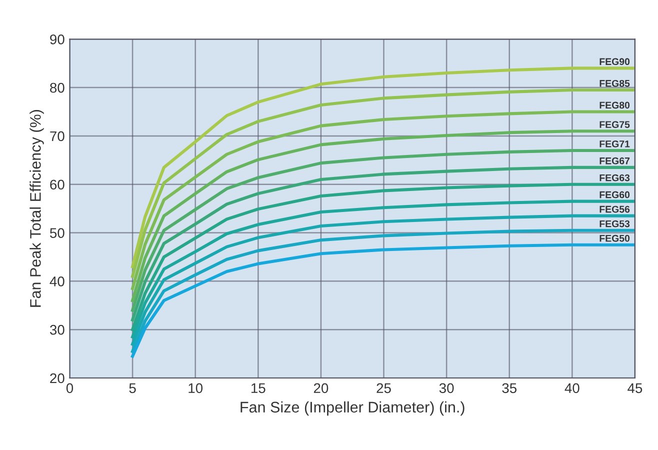 The width and height of the screenshot is (658, 450). I want to click on y-tick-label: 40, so click(57, 281).